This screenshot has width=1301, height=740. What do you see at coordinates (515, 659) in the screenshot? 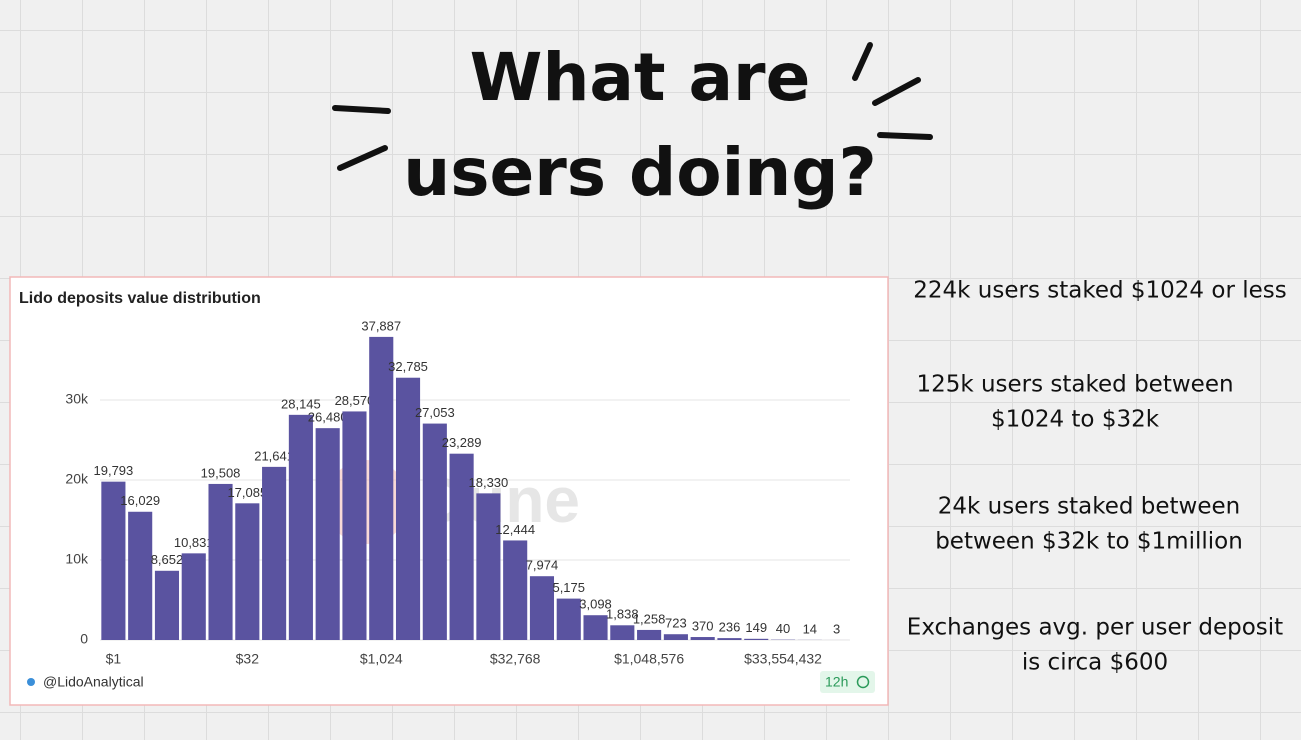
I see `x-tick-label: $32,768` at bounding box center [515, 659].